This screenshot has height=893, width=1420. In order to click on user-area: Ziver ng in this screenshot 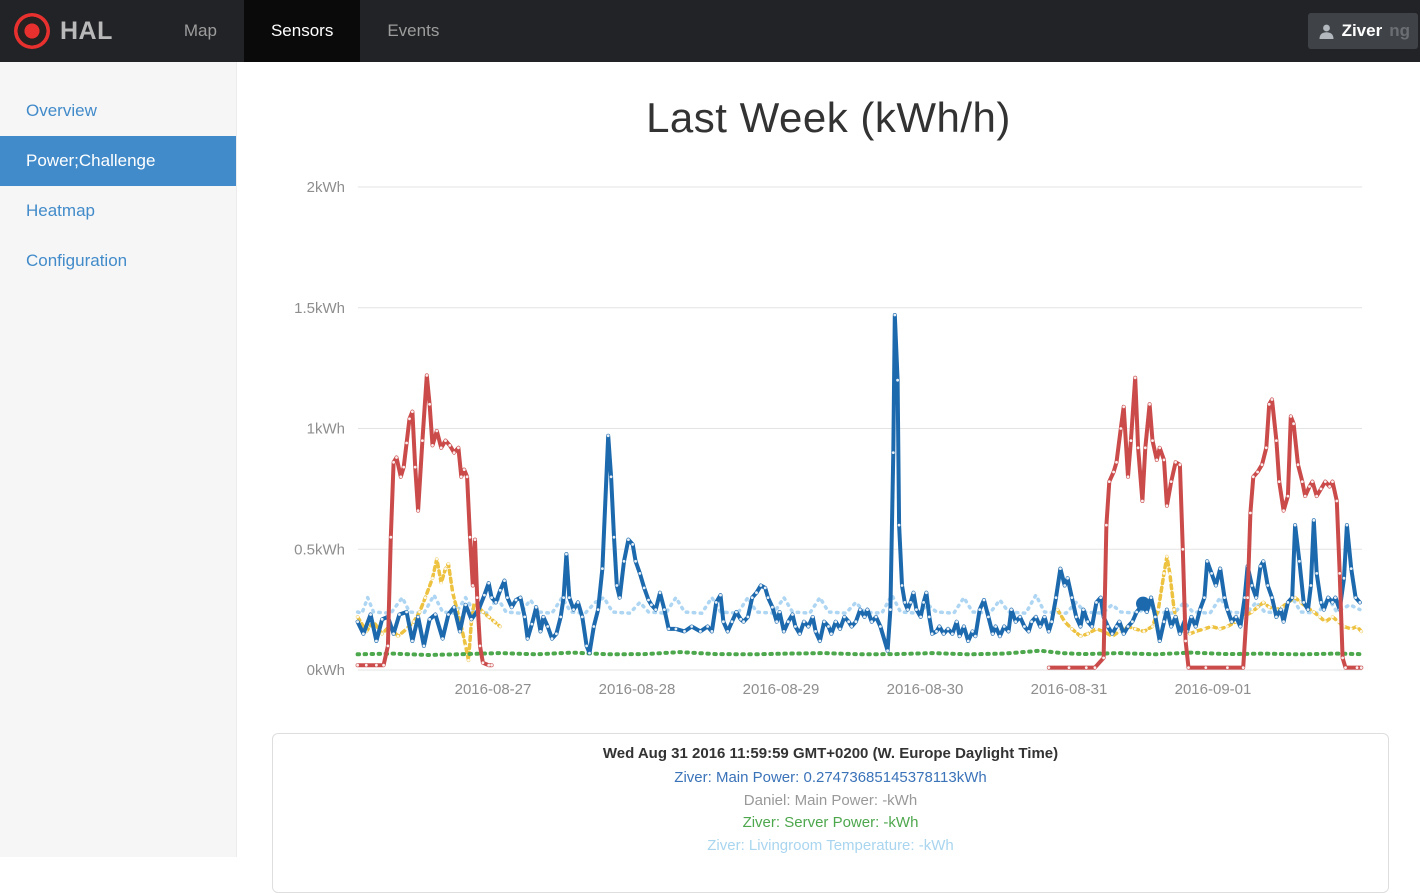, I will do `click(1363, 31)`.